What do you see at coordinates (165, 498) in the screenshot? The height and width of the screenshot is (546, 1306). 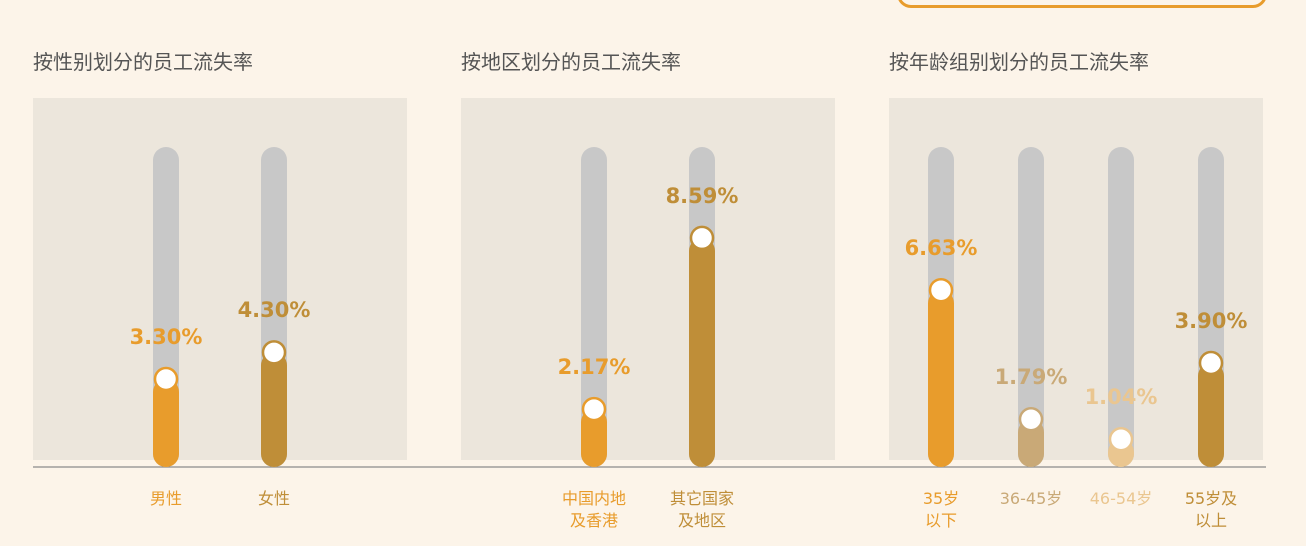 I see `category-label: 男性` at bounding box center [165, 498].